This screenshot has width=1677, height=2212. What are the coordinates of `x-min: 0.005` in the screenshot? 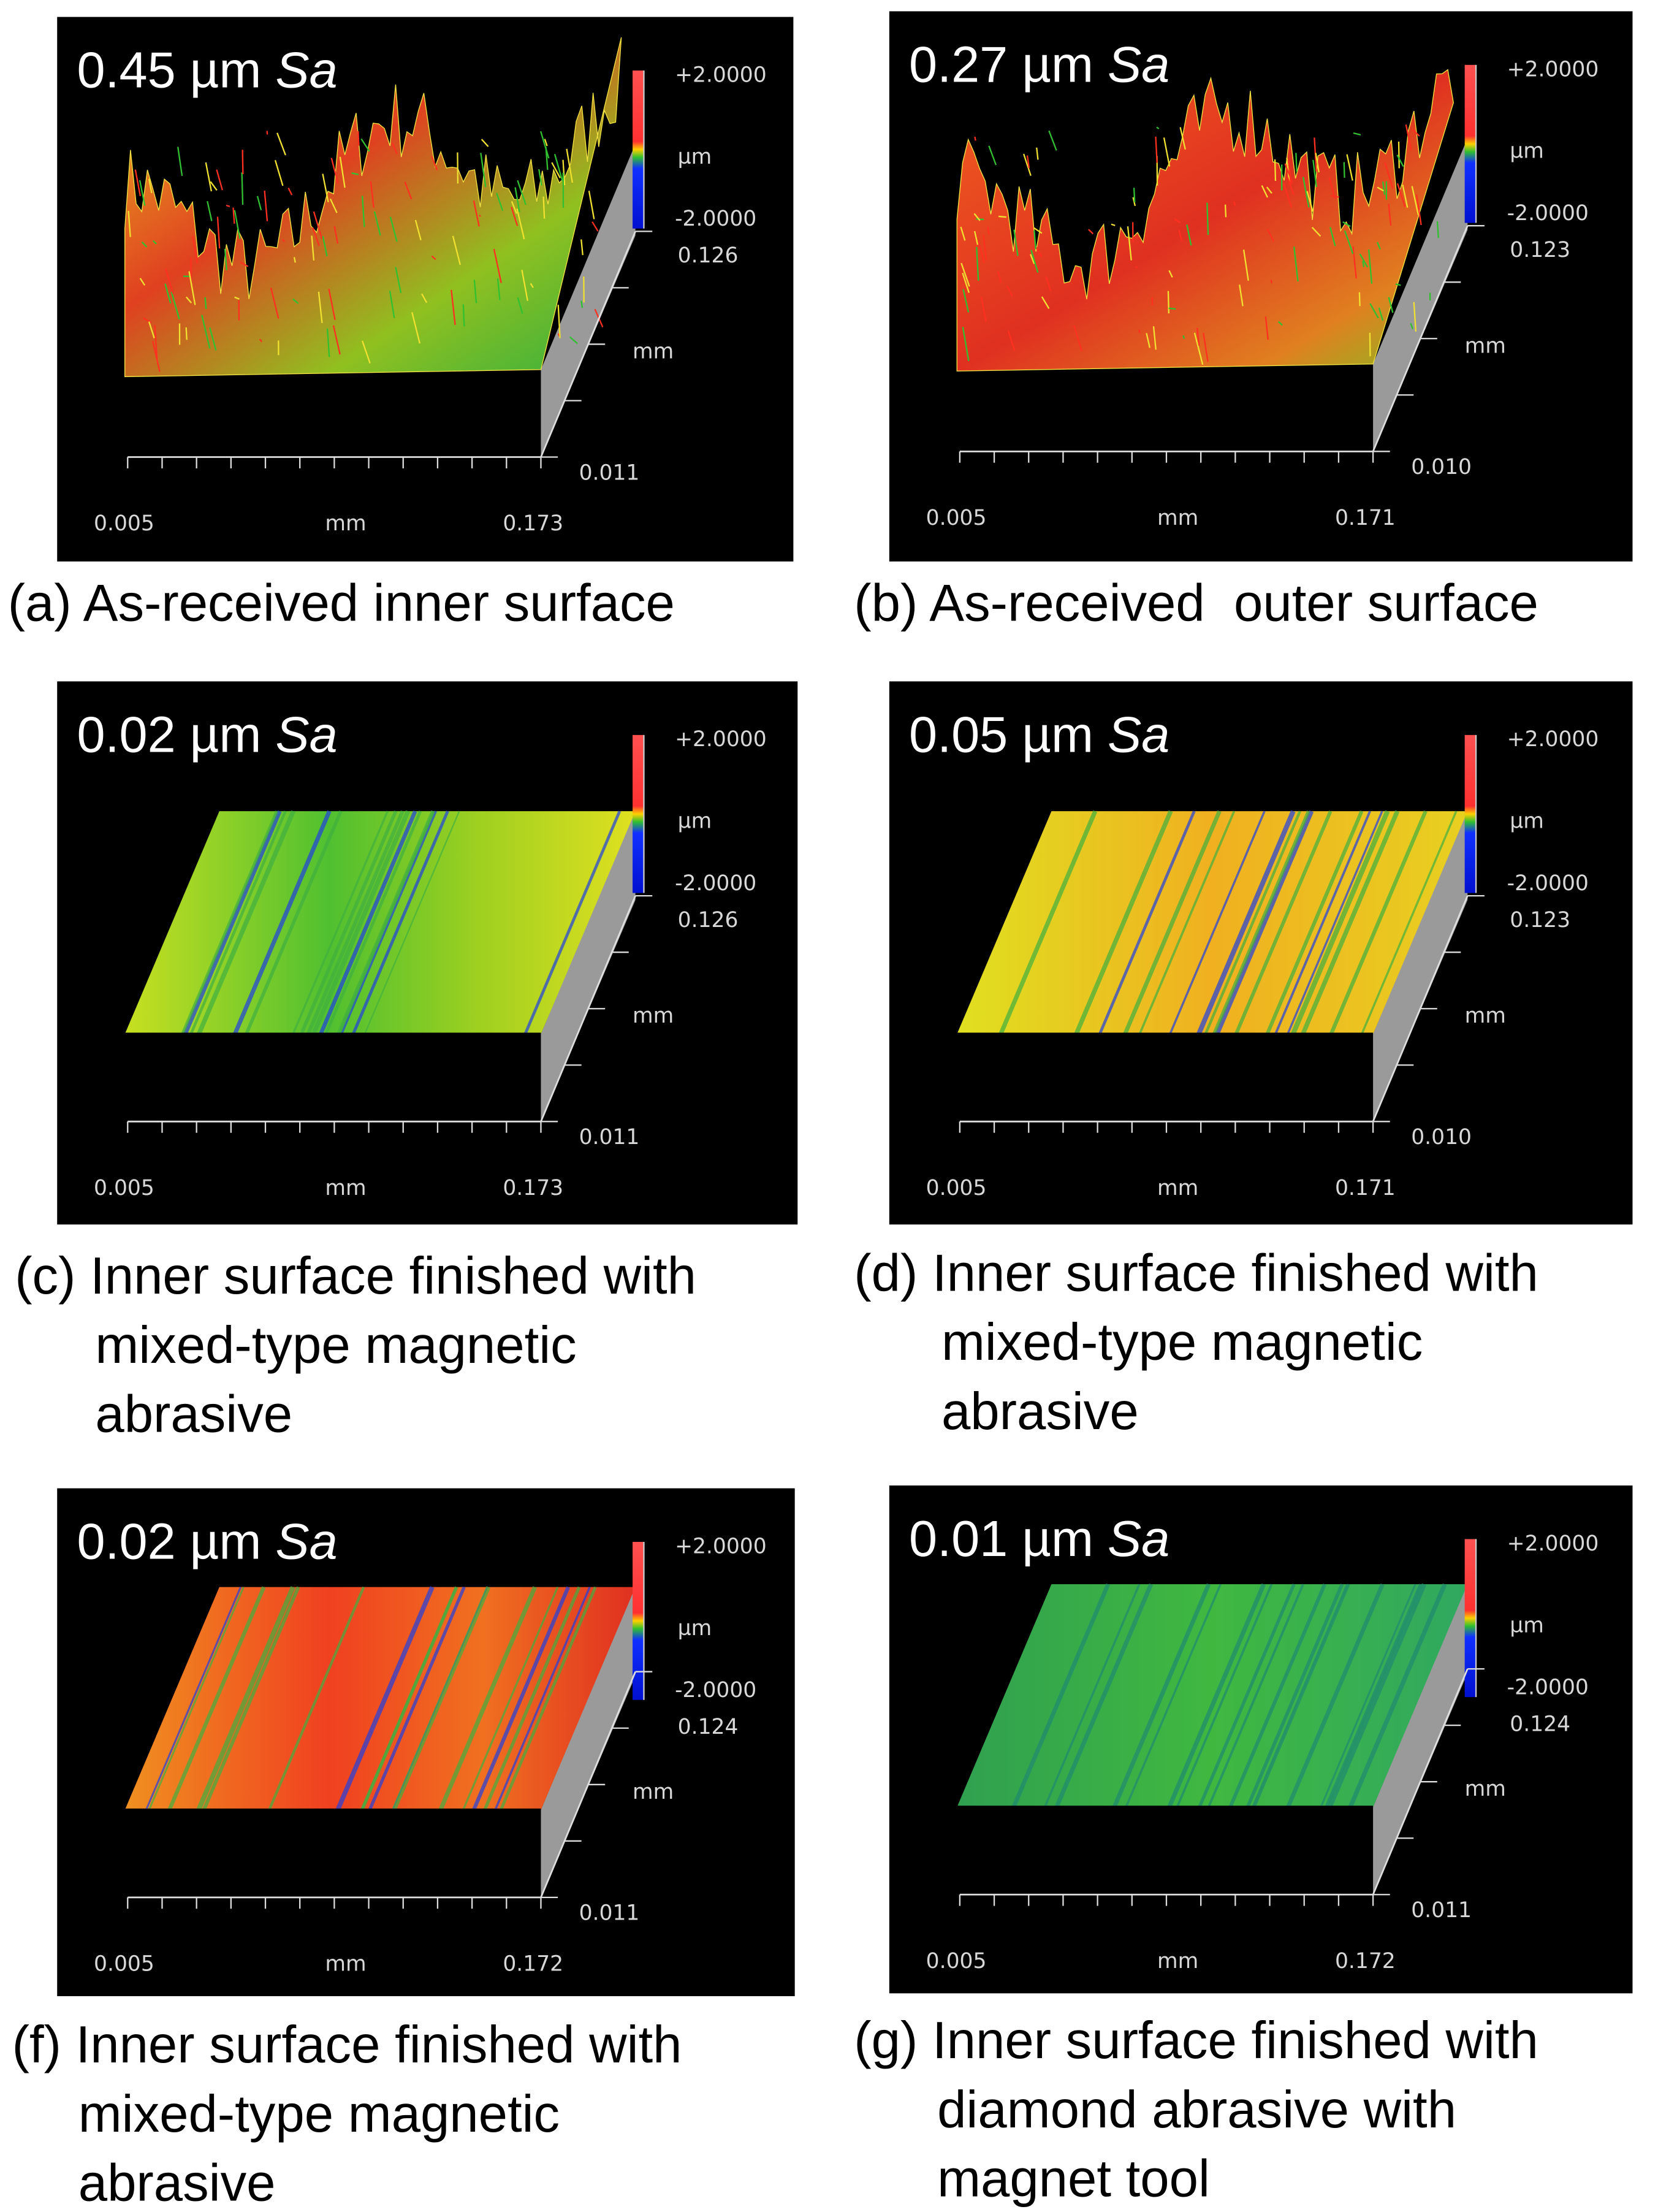 It's located at (124, 1188).